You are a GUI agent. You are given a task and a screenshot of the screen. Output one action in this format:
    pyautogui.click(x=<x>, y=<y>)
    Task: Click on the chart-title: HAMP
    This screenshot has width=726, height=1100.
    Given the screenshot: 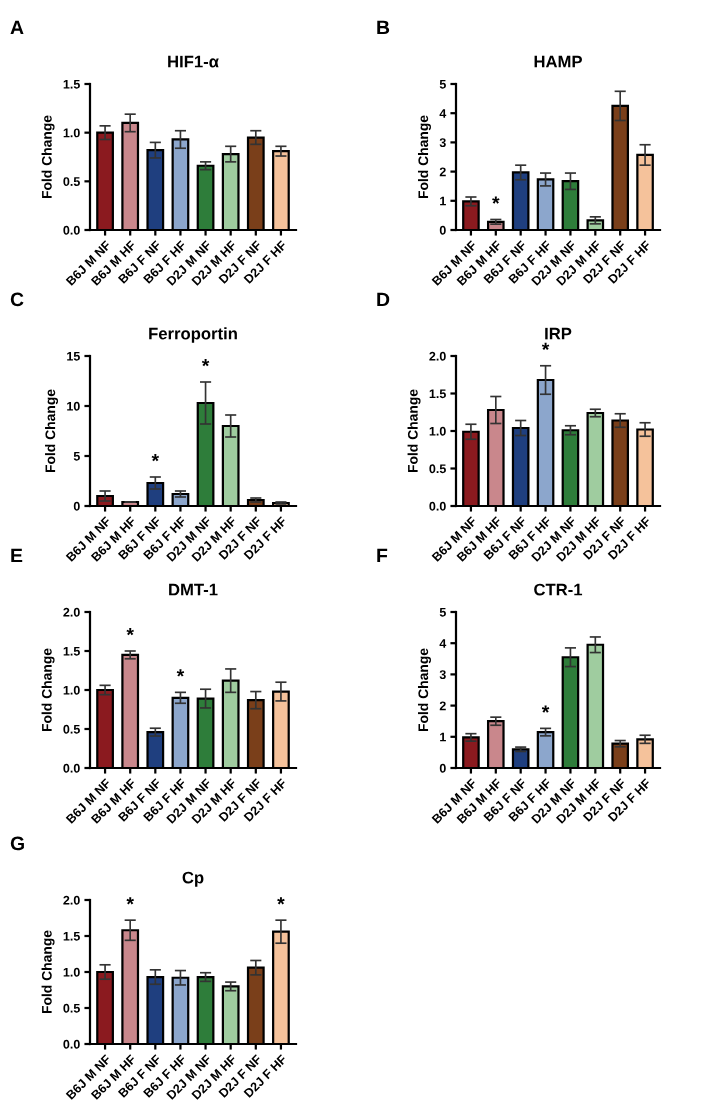 What is the action you would take?
    pyautogui.click(x=558, y=61)
    